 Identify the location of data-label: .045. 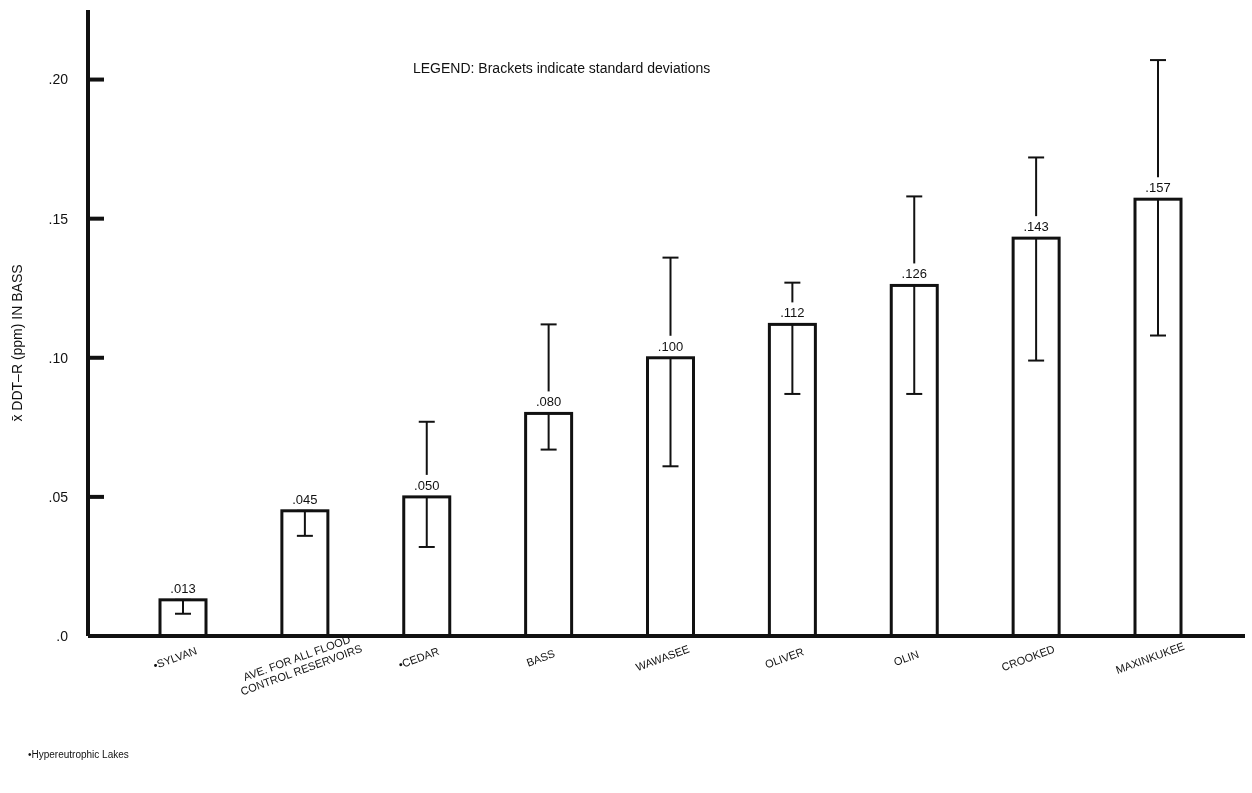
(305, 499).